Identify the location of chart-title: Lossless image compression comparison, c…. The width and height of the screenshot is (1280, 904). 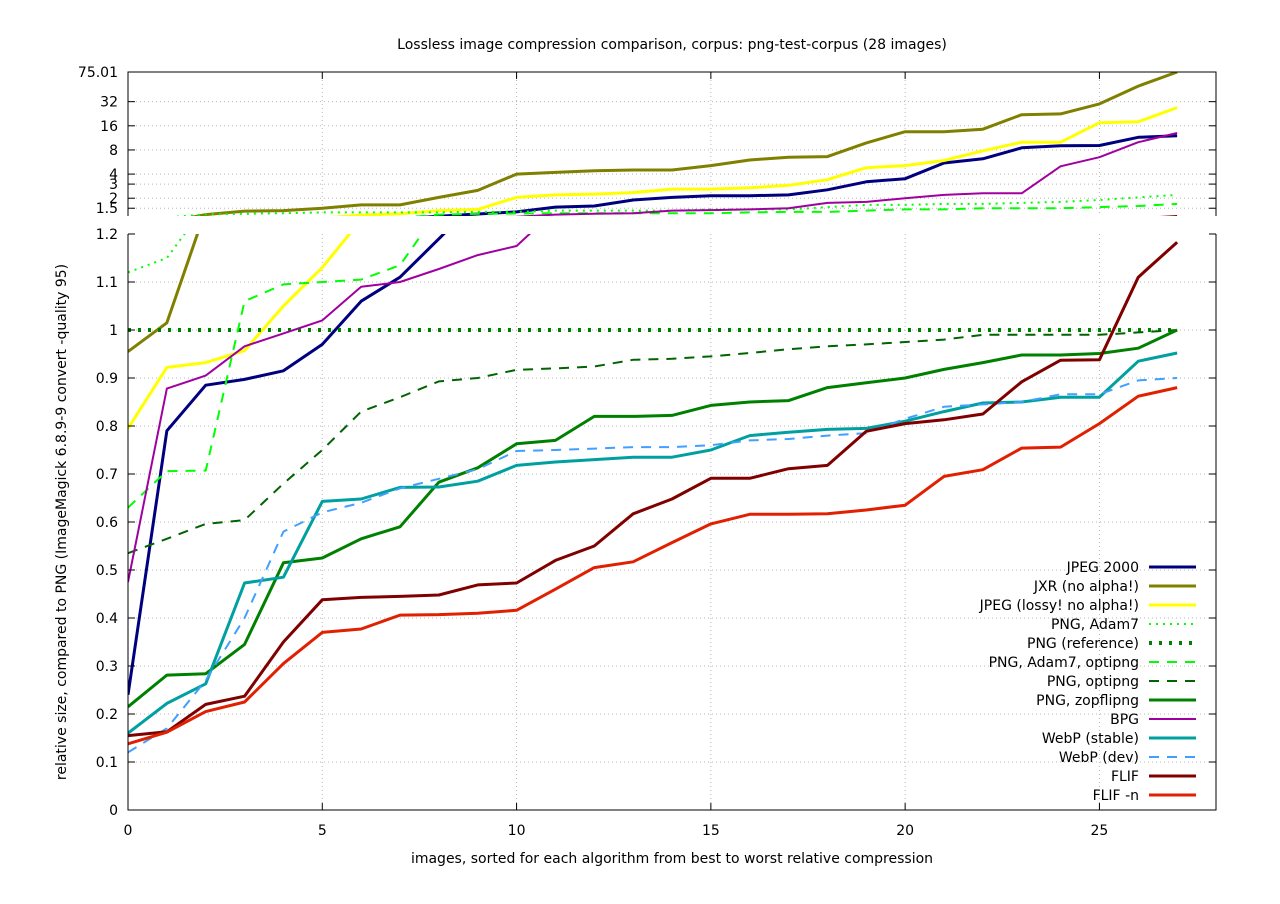
(672, 45).